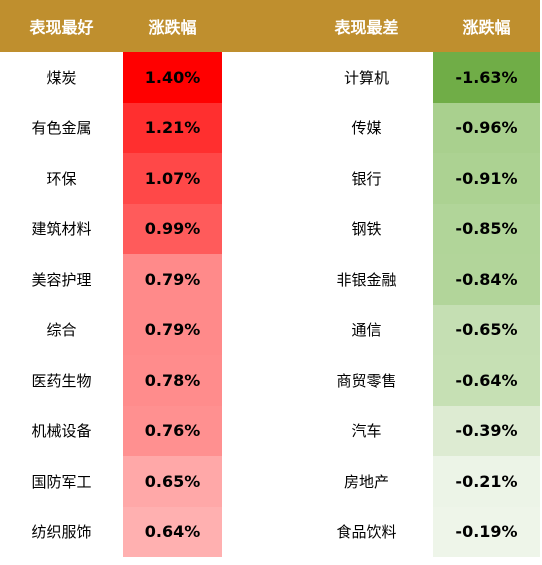 This screenshot has height=565, width=542. I want to click on sector-name: 非银金融, so click(366, 279).